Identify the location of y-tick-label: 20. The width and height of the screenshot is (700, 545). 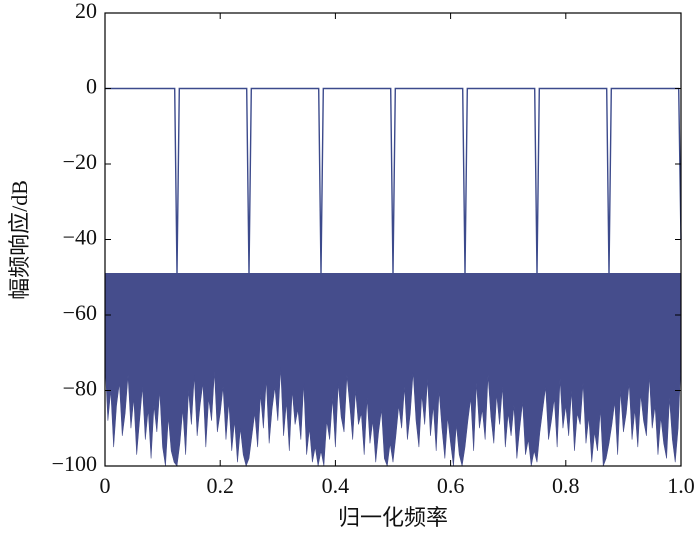
(86, 11).